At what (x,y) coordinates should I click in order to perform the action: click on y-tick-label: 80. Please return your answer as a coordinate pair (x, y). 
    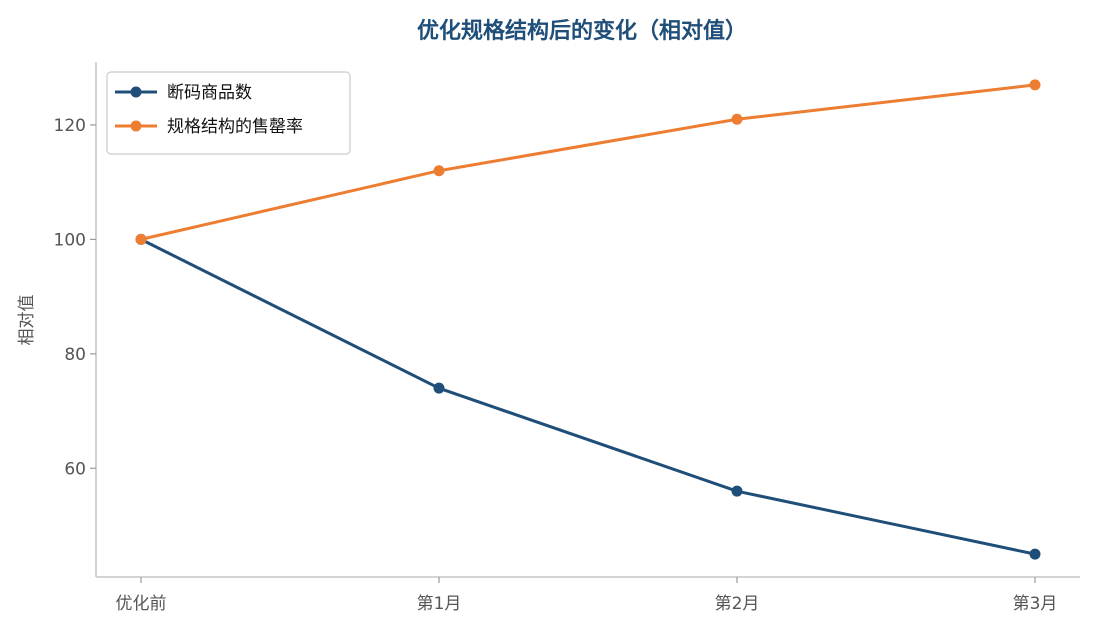
    Looking at the image, I should click on (75, 355).